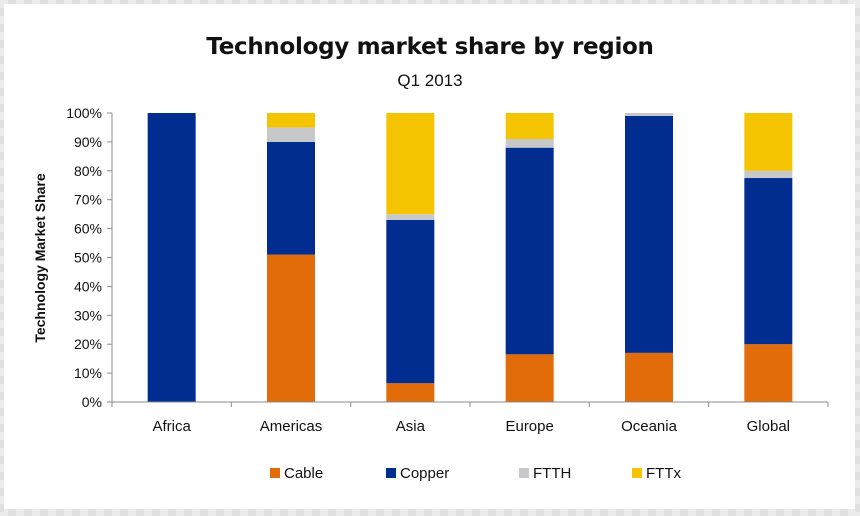  Describe the element at coordinates (88, 200) in the screenshot. I see `y-tick-label: 70%` at that location.